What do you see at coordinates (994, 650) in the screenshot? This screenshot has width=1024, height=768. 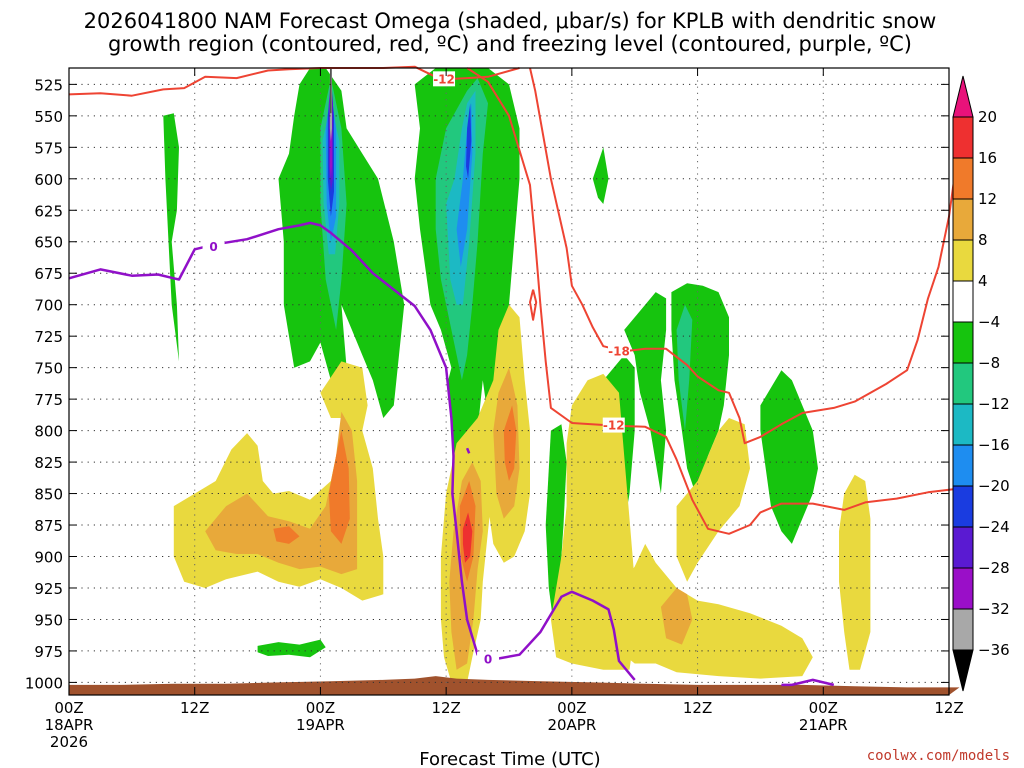 I see `colorbar-label-13: −36` at bounding box center [994, 650].